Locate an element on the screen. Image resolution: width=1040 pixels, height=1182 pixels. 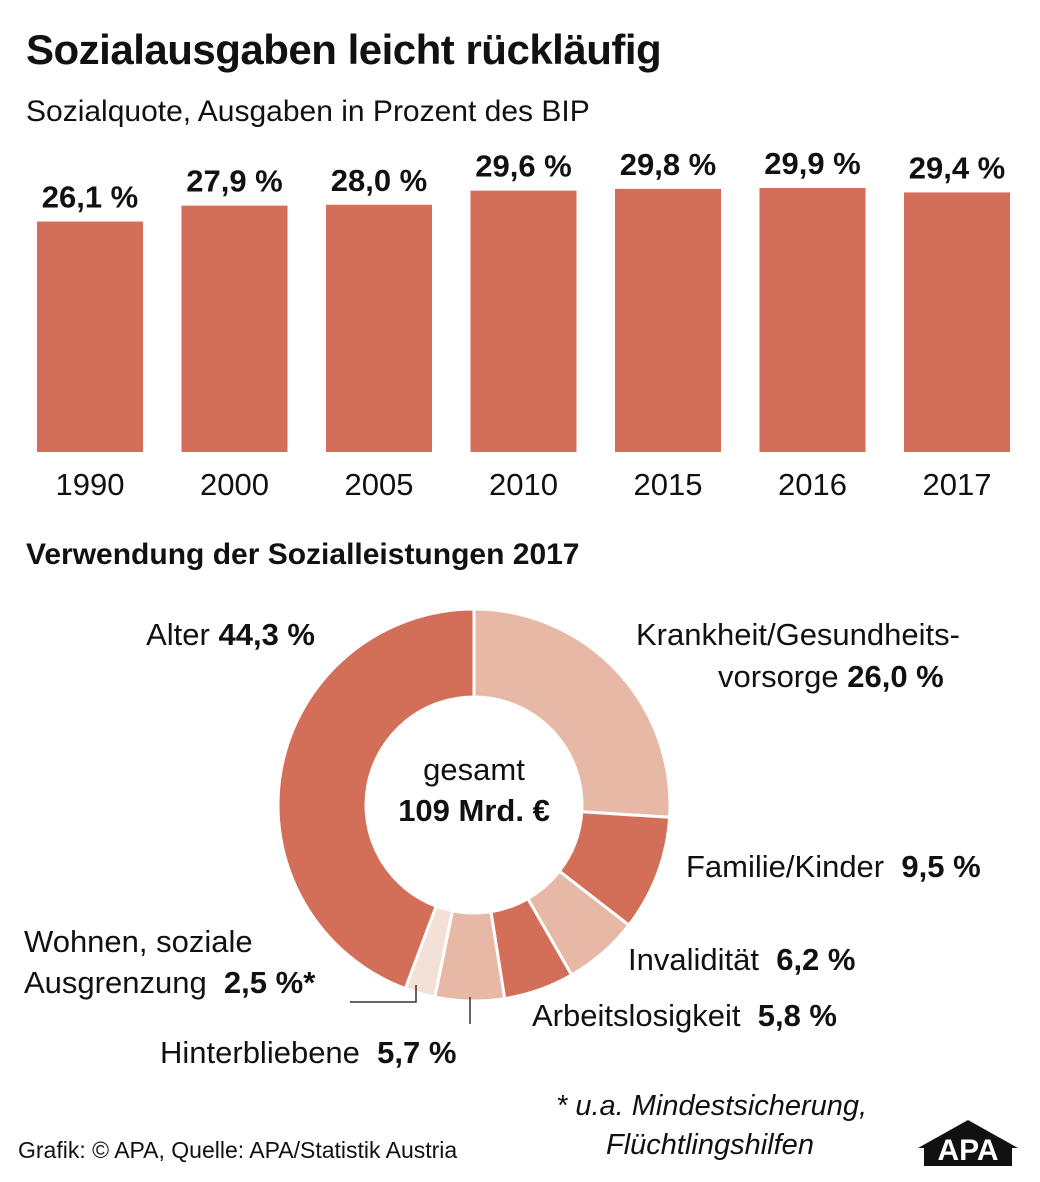
label-arbeitslosigkeit-value: 5,8 % is located at coordinates (797, 1015).